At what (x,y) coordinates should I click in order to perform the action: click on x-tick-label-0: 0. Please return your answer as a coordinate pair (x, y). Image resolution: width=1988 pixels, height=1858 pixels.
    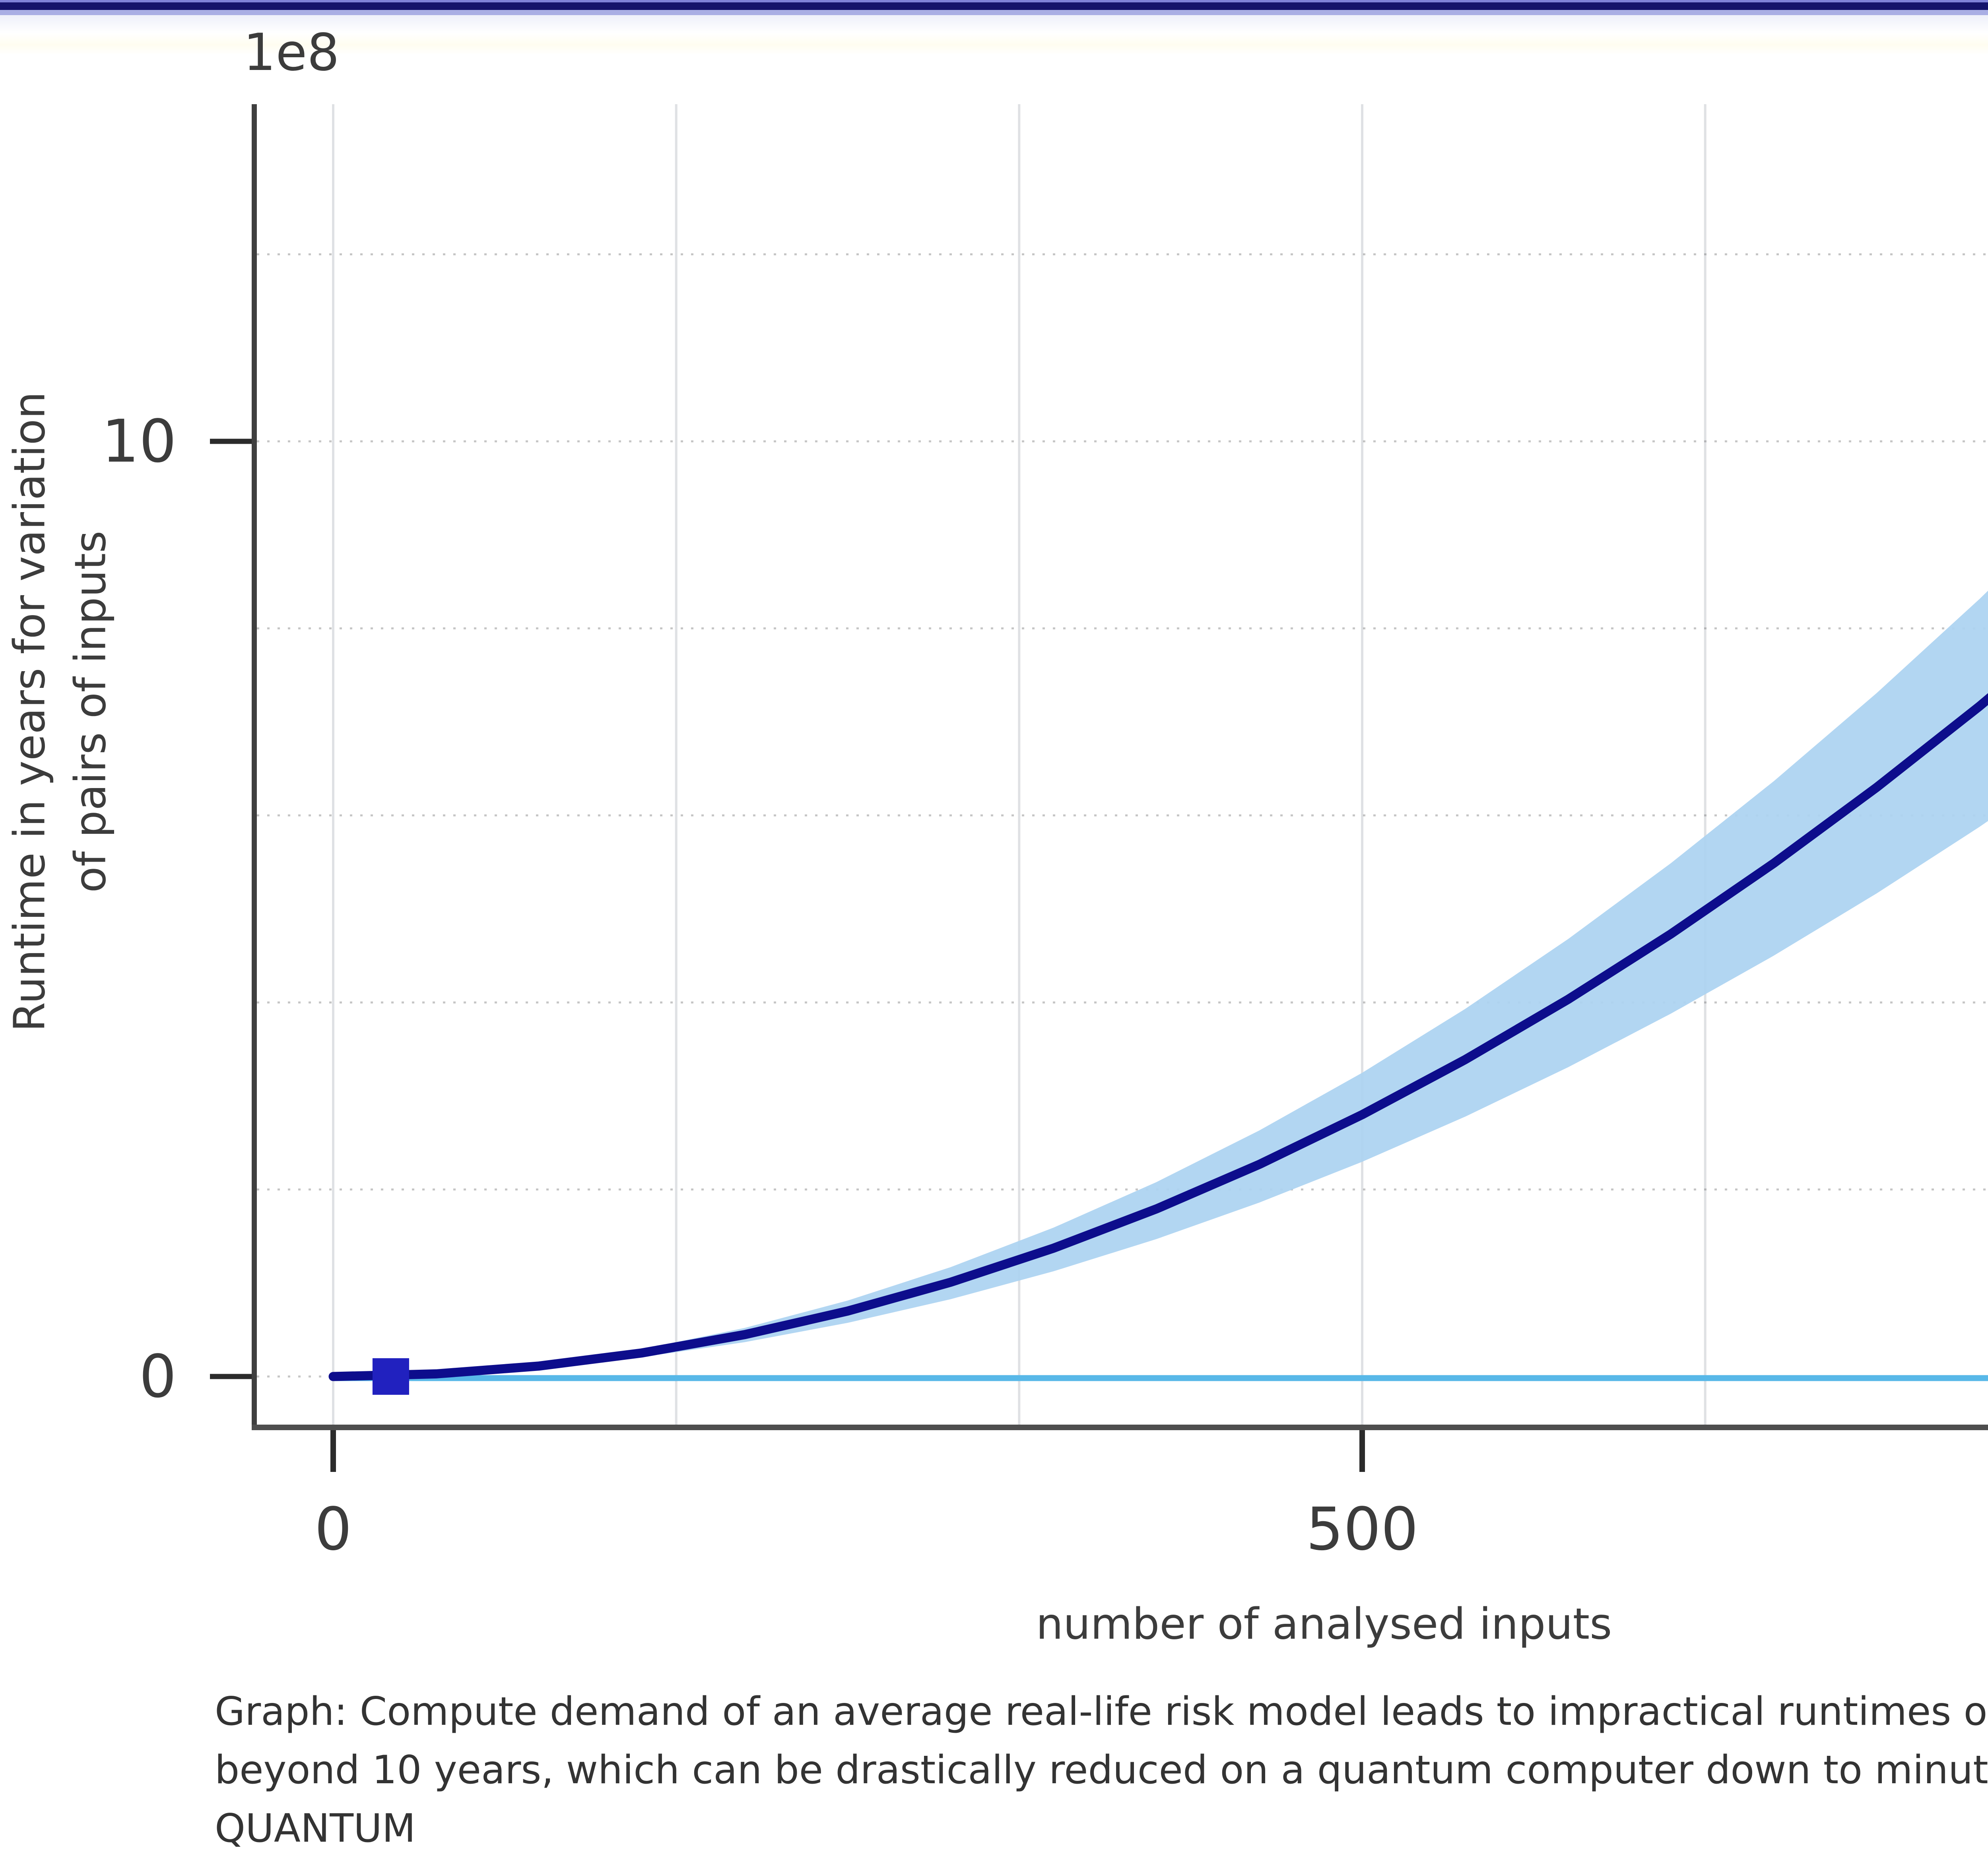
    Looking at the image, I should click on (333, 1529).